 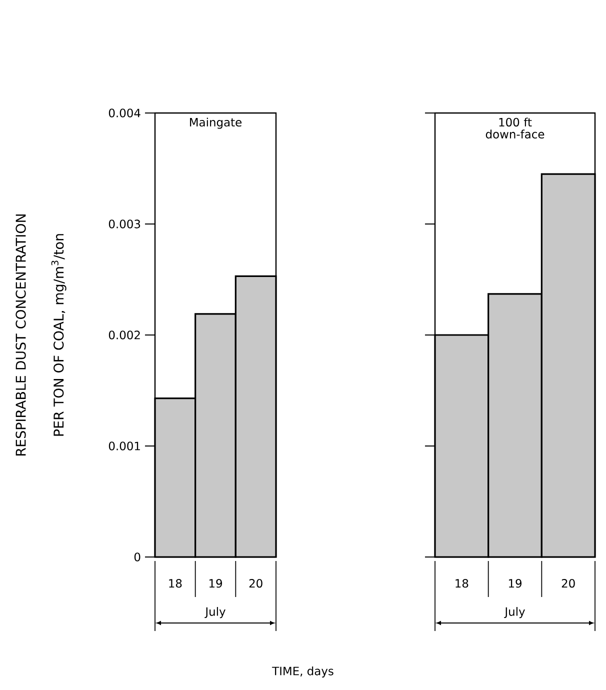 I want to click on text: 100 ft down-face, so click(x=515, y=128).